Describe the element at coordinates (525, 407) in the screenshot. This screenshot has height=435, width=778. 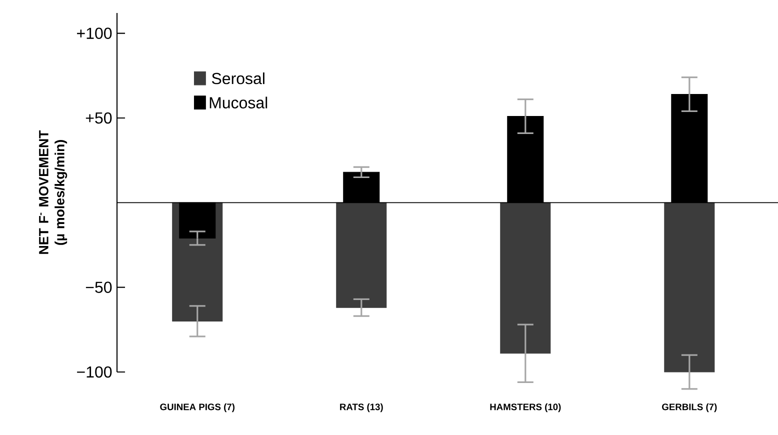
I see `x-tick-label: HAMSTERS (10)` at that location.